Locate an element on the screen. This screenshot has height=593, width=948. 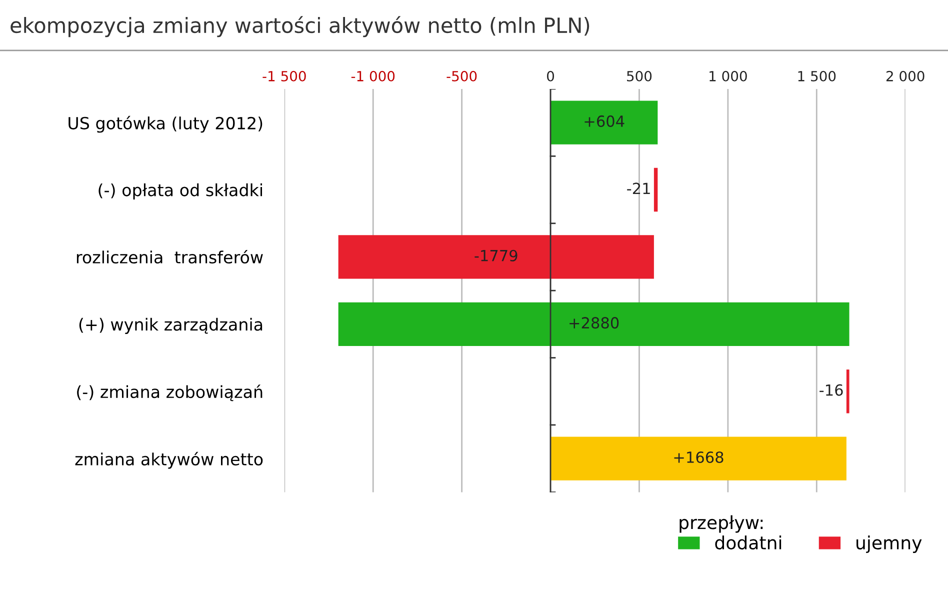
y-tick-label: zmiana aktywów netto is located at coordinates (169, 460).